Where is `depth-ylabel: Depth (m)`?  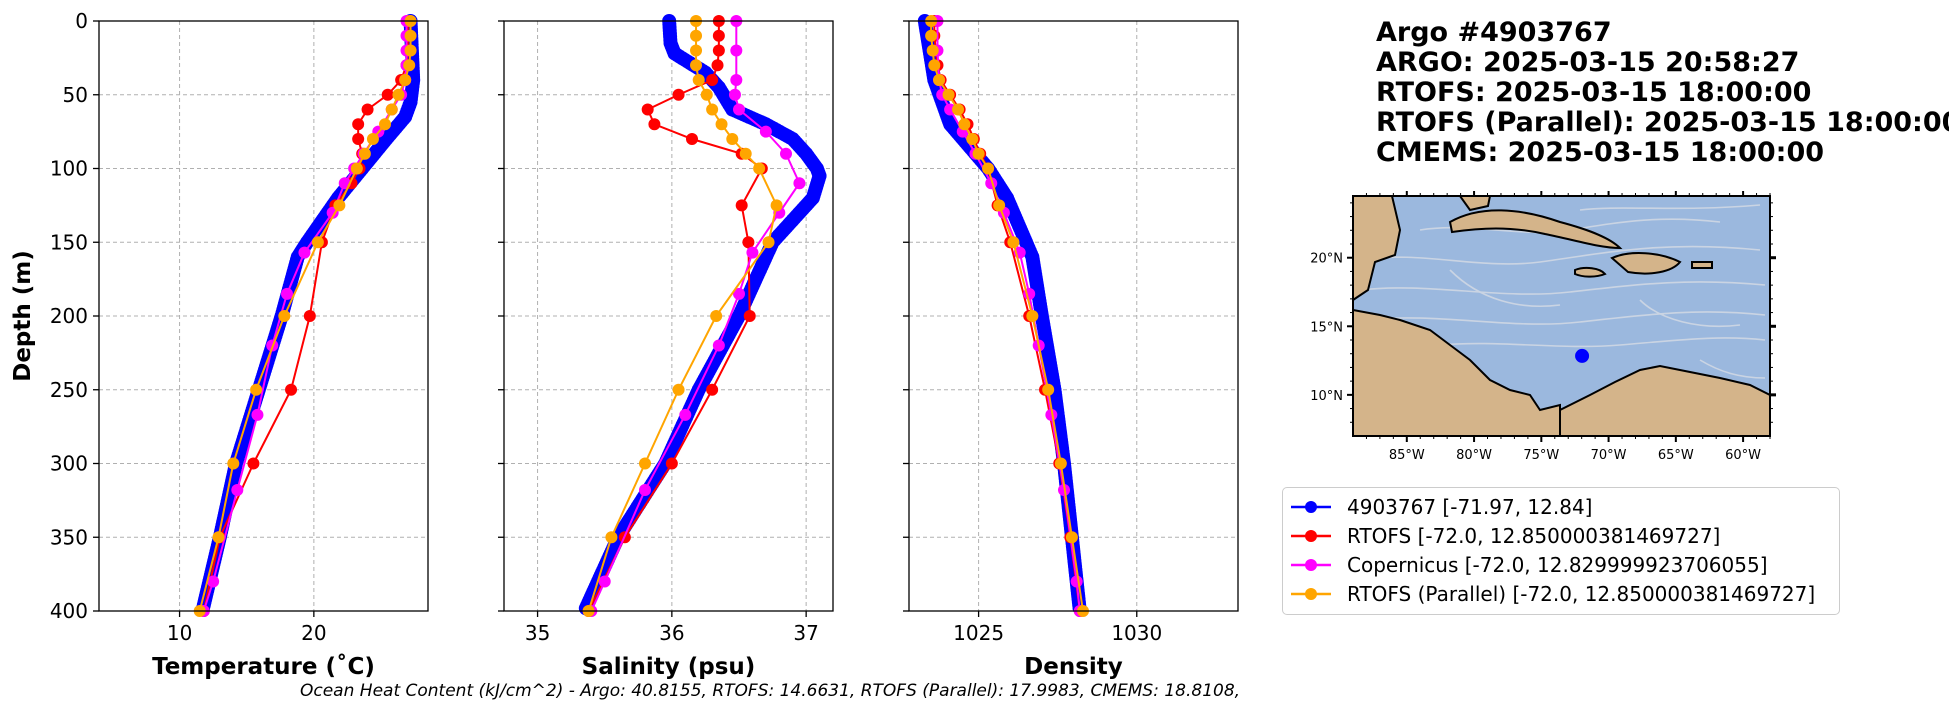 depth-ylabel: Depth (m) is located at coordinates (23, 316).